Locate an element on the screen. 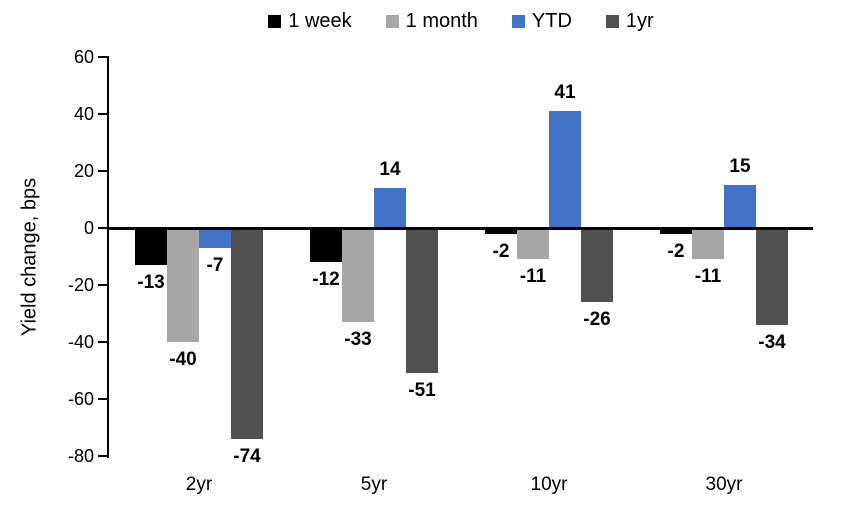 The width and height of the screenshot is (852, 509). bar-1yr-30yr is located at coordinates (772, 276).